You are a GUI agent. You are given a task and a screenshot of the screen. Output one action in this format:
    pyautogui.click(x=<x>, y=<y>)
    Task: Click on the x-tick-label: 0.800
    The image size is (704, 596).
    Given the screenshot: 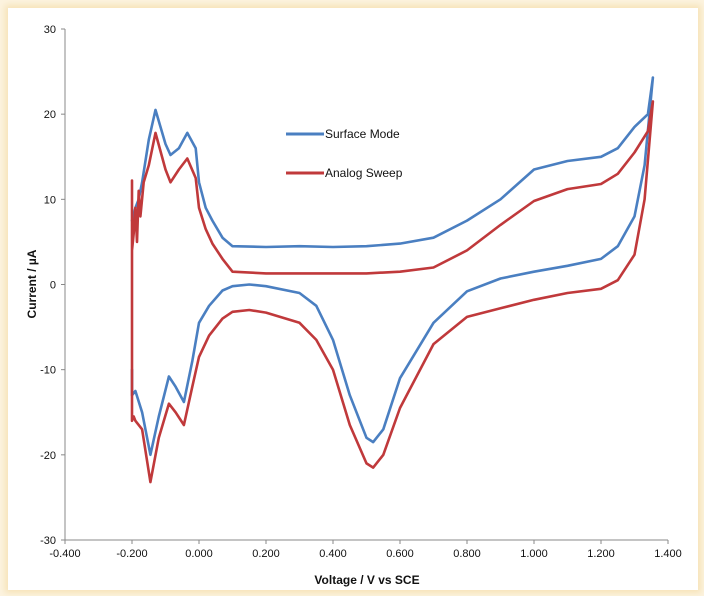 What is the action you would take?
    pyautogui.click(x=467, y=554)
    